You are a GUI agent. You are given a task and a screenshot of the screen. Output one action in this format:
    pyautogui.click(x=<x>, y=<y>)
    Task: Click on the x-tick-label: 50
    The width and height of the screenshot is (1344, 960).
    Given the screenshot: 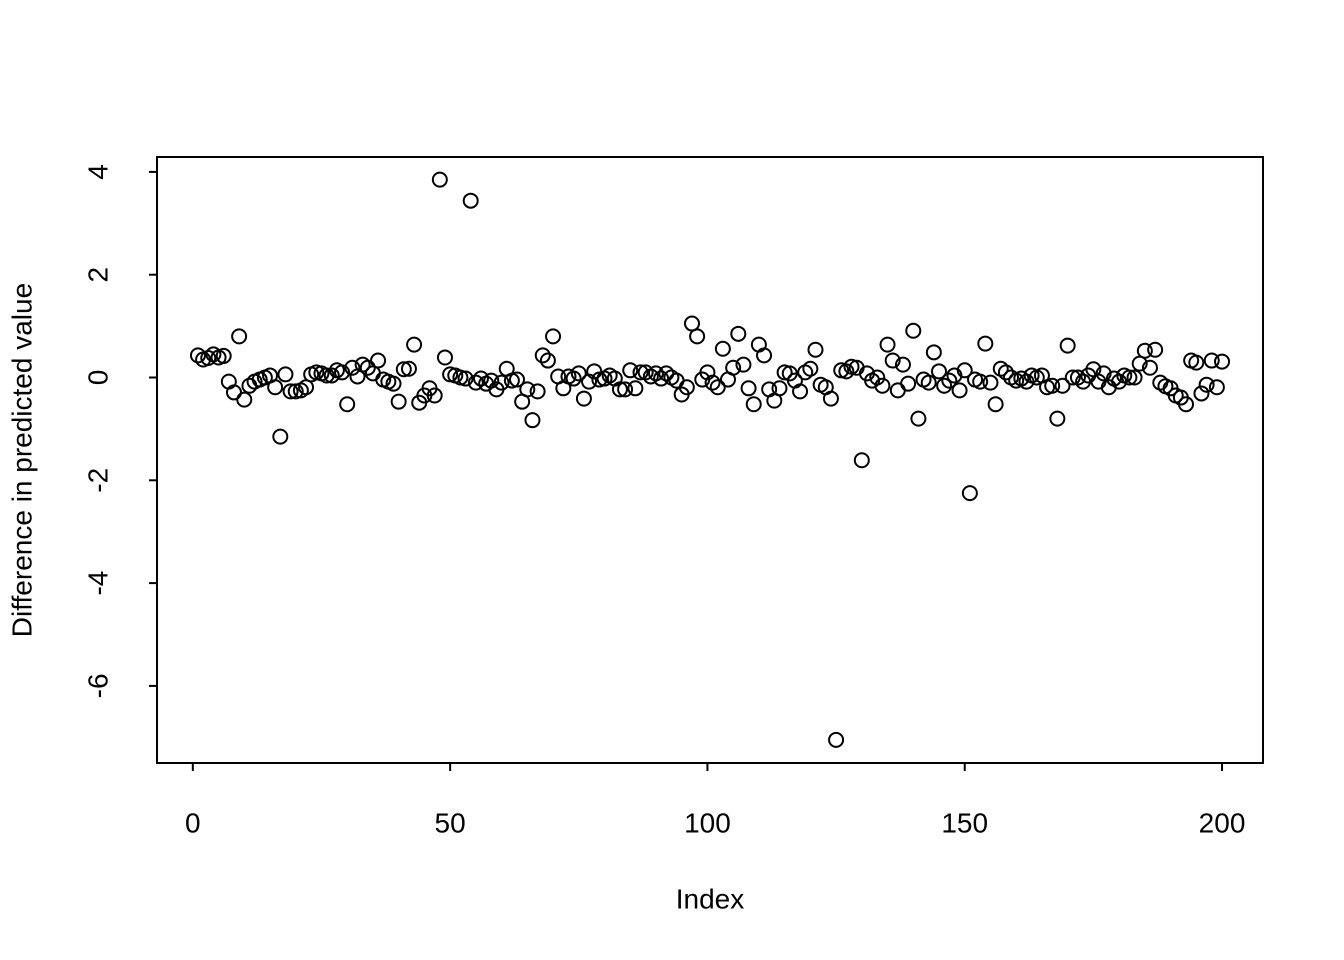 What is the action you would take?
    pyautogui.click(x=450, y=822)
    